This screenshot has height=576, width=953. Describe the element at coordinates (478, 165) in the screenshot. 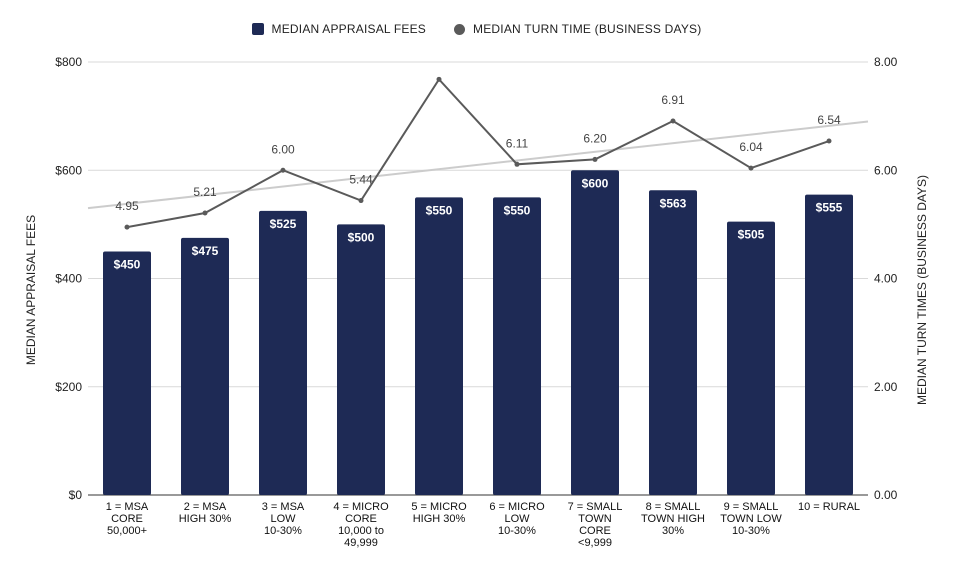

I see `trendline` at that location.